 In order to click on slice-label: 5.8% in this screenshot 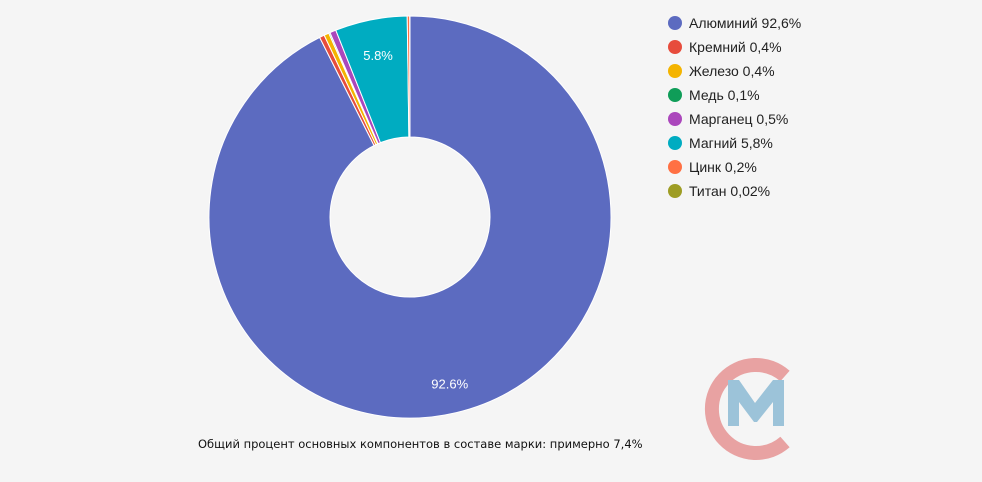, I will do `click(378, 55)`.